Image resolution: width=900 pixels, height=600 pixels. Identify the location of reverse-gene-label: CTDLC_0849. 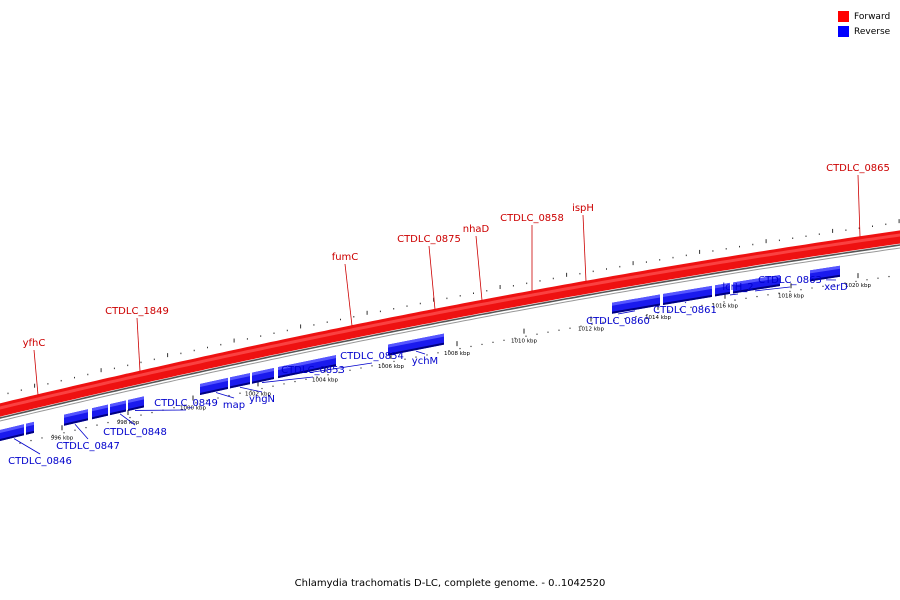
(186, 403).